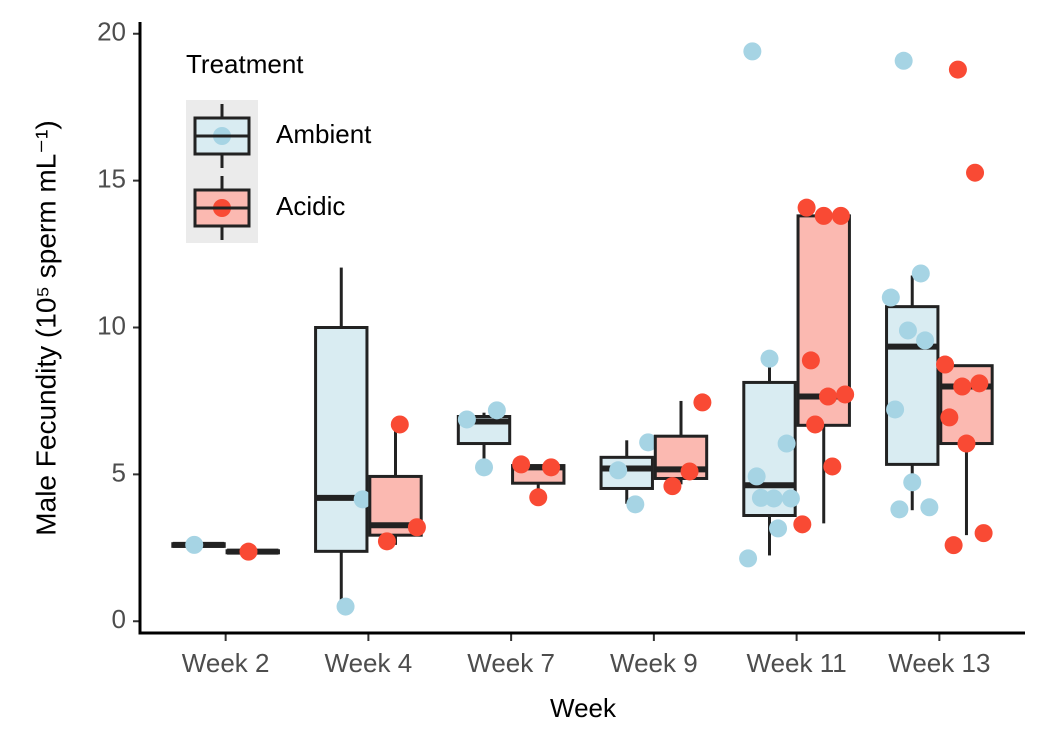 Image resolution: width=1050 pixels, height=750 pixels. Describe the element at coordinates (119, 619) in the screenshot. I see `y-tick-label: 0` at that location.